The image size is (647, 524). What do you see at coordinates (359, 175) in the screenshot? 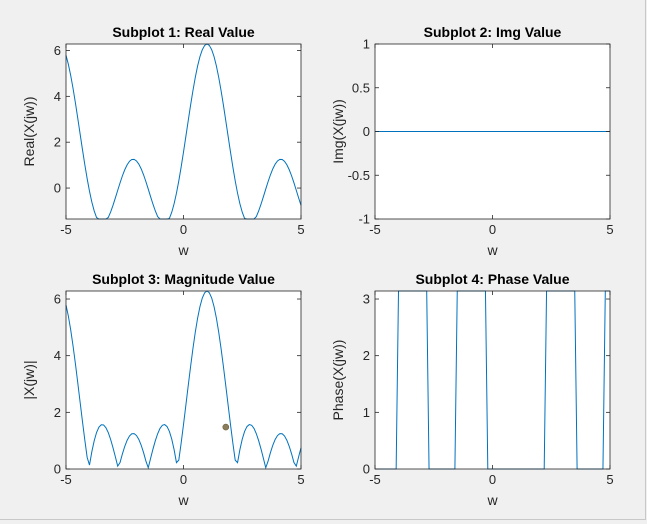
I see `y-tick-label: -0.5` at bounding box center [359, 175].